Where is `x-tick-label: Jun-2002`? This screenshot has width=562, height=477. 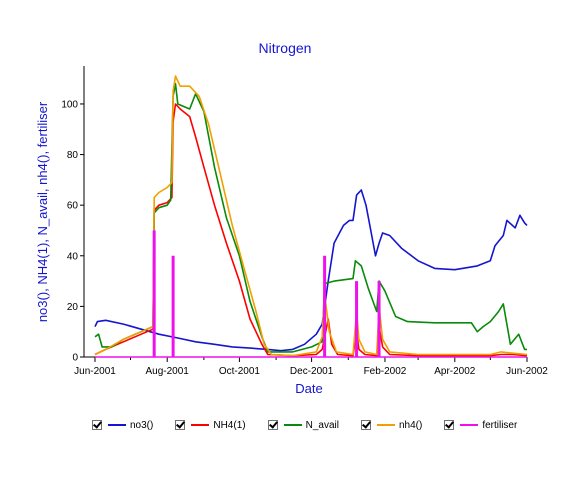
x-tick-label: Jun-2002 is located at coordinates (527, 371).